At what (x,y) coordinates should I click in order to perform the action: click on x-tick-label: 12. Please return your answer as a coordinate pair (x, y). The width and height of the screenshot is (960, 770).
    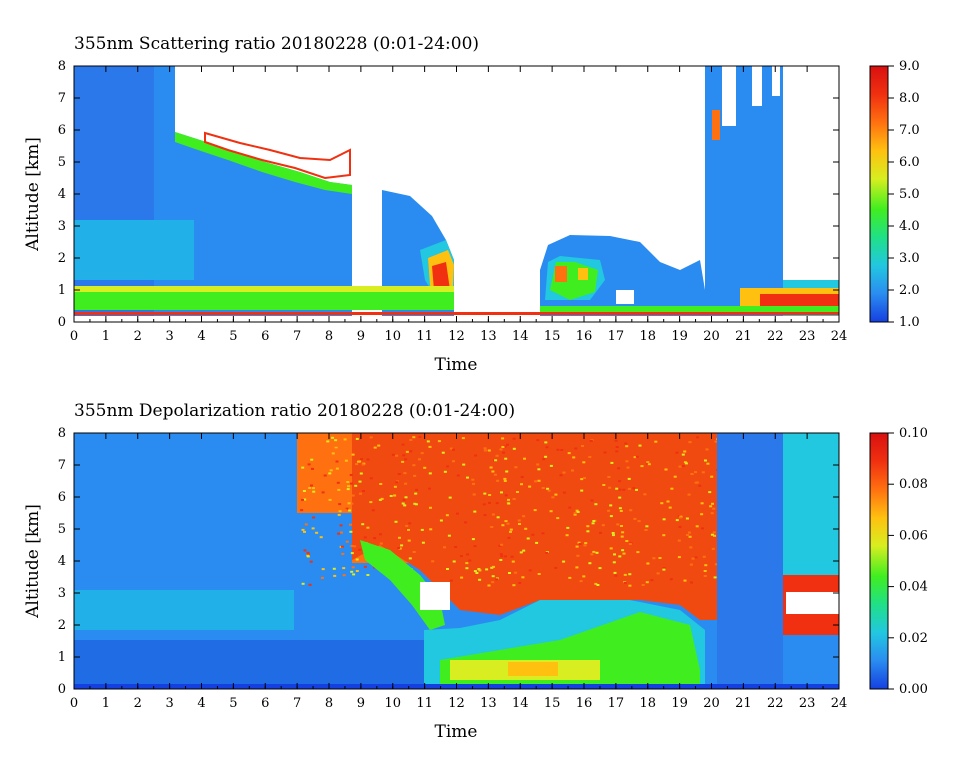
    Looking at the image, I should click on (456, 336).